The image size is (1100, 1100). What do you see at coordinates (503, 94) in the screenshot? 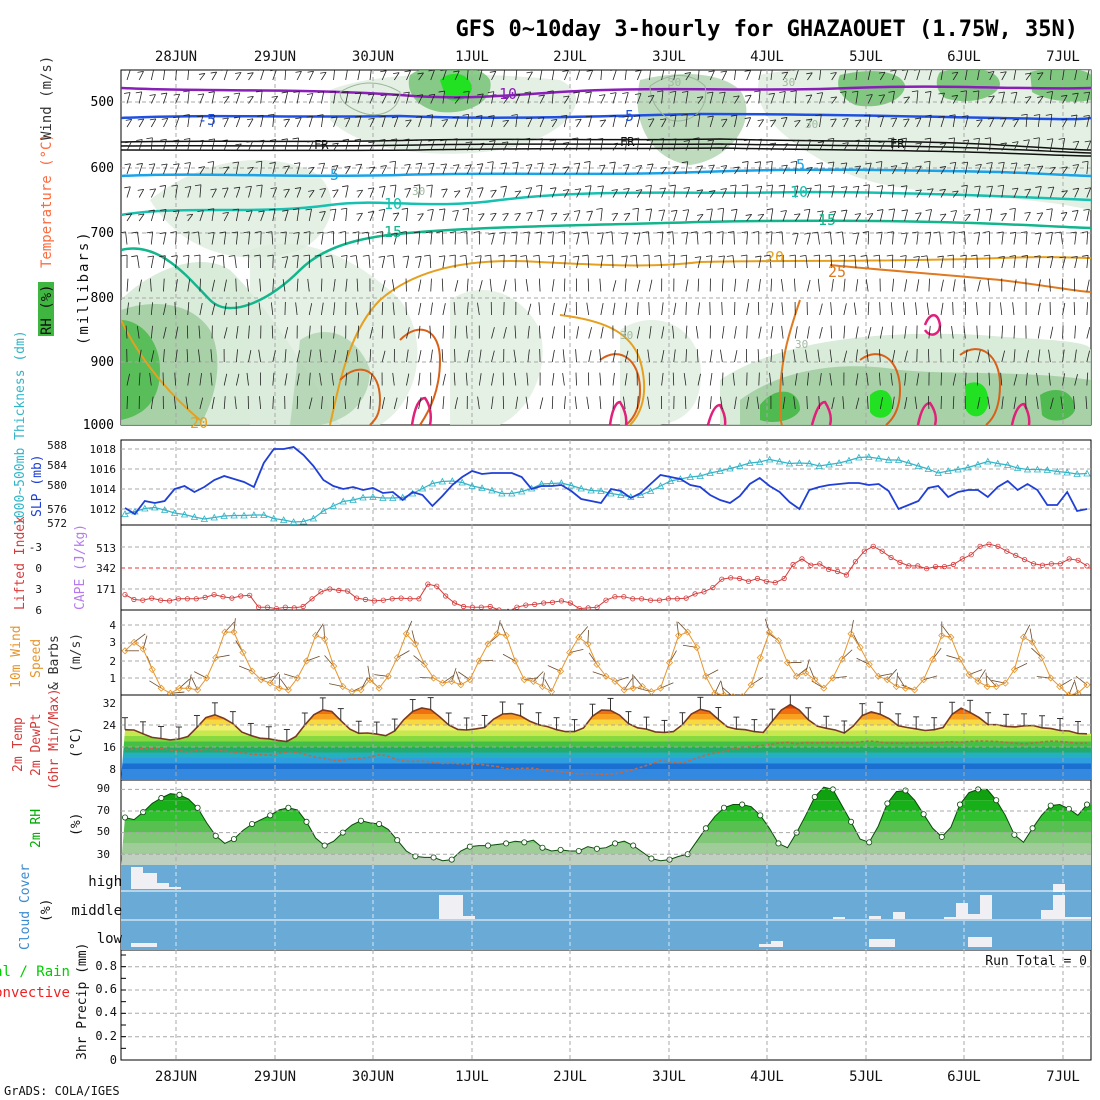
I see `label-minus10: -10` at bounding box center [503, 94].